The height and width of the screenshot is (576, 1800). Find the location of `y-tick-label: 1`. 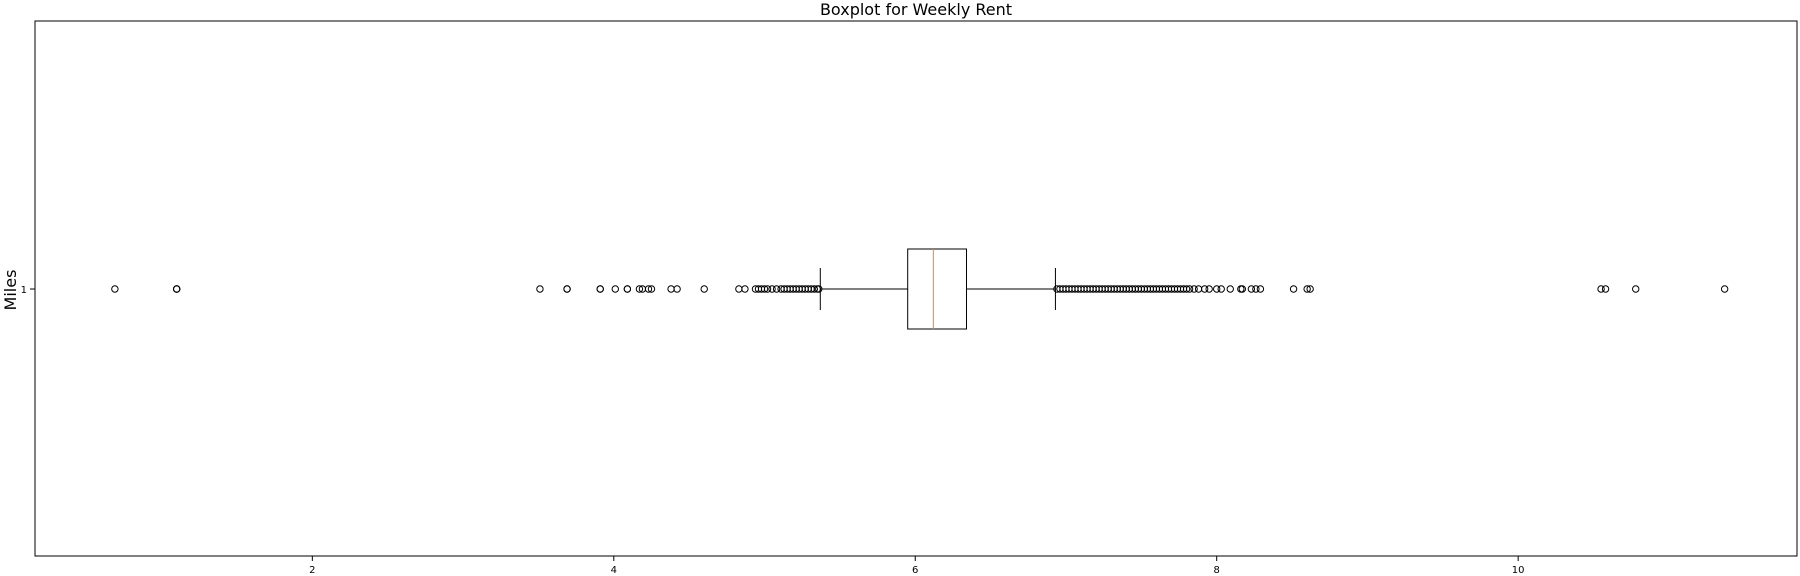

y-tick-label: 1 is located at coordinates (24, 290).